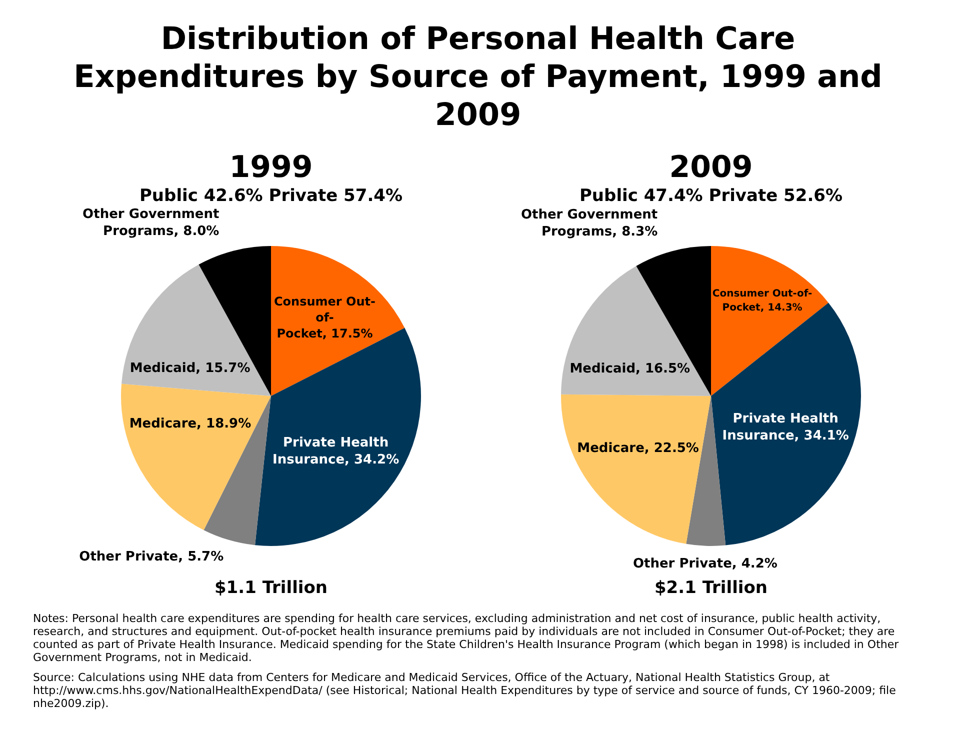 The height and width of the screenshot is (729, 955). What do you see at coordinates (762, 301) in the screenshot?
I see `slice-label: Consumer Out-of-Pocket, 14.3%` at bounding box center [762, 301].